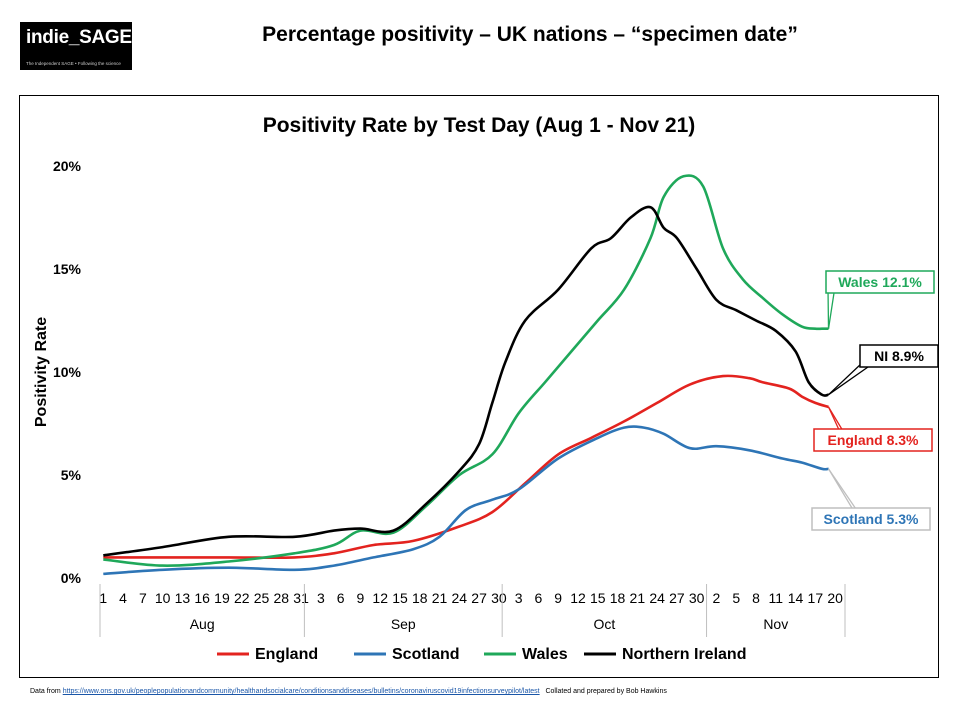 The width and height of the screenshot is (960, 720). What do you see at coordinates (545, 654) in the screenshot?
I see `legend-label: Wales` at bounding box center [545, 654].